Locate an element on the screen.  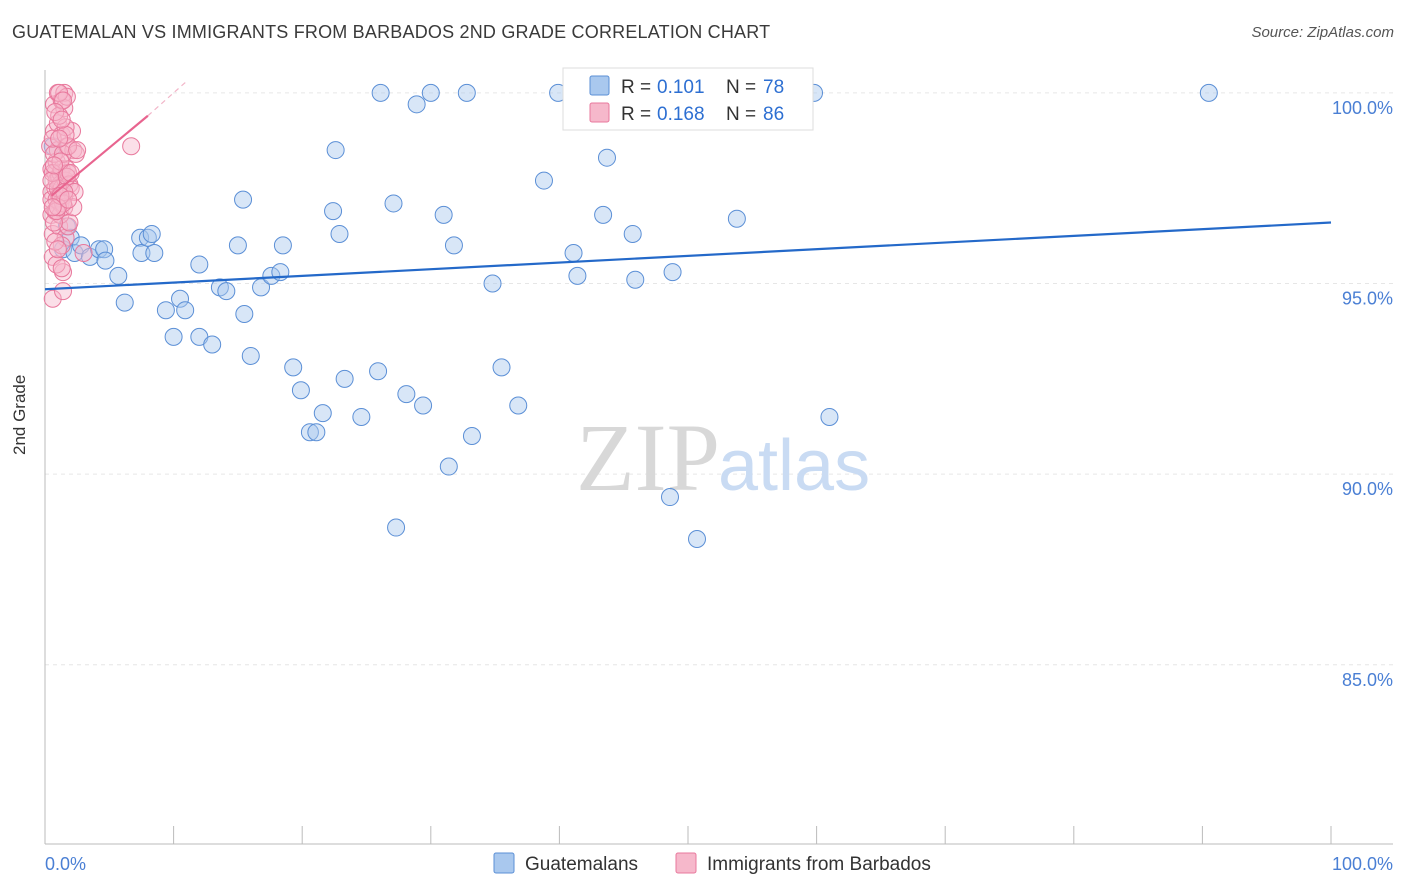
x-tick-label: 0.0% is located at coordinates (65, 864).